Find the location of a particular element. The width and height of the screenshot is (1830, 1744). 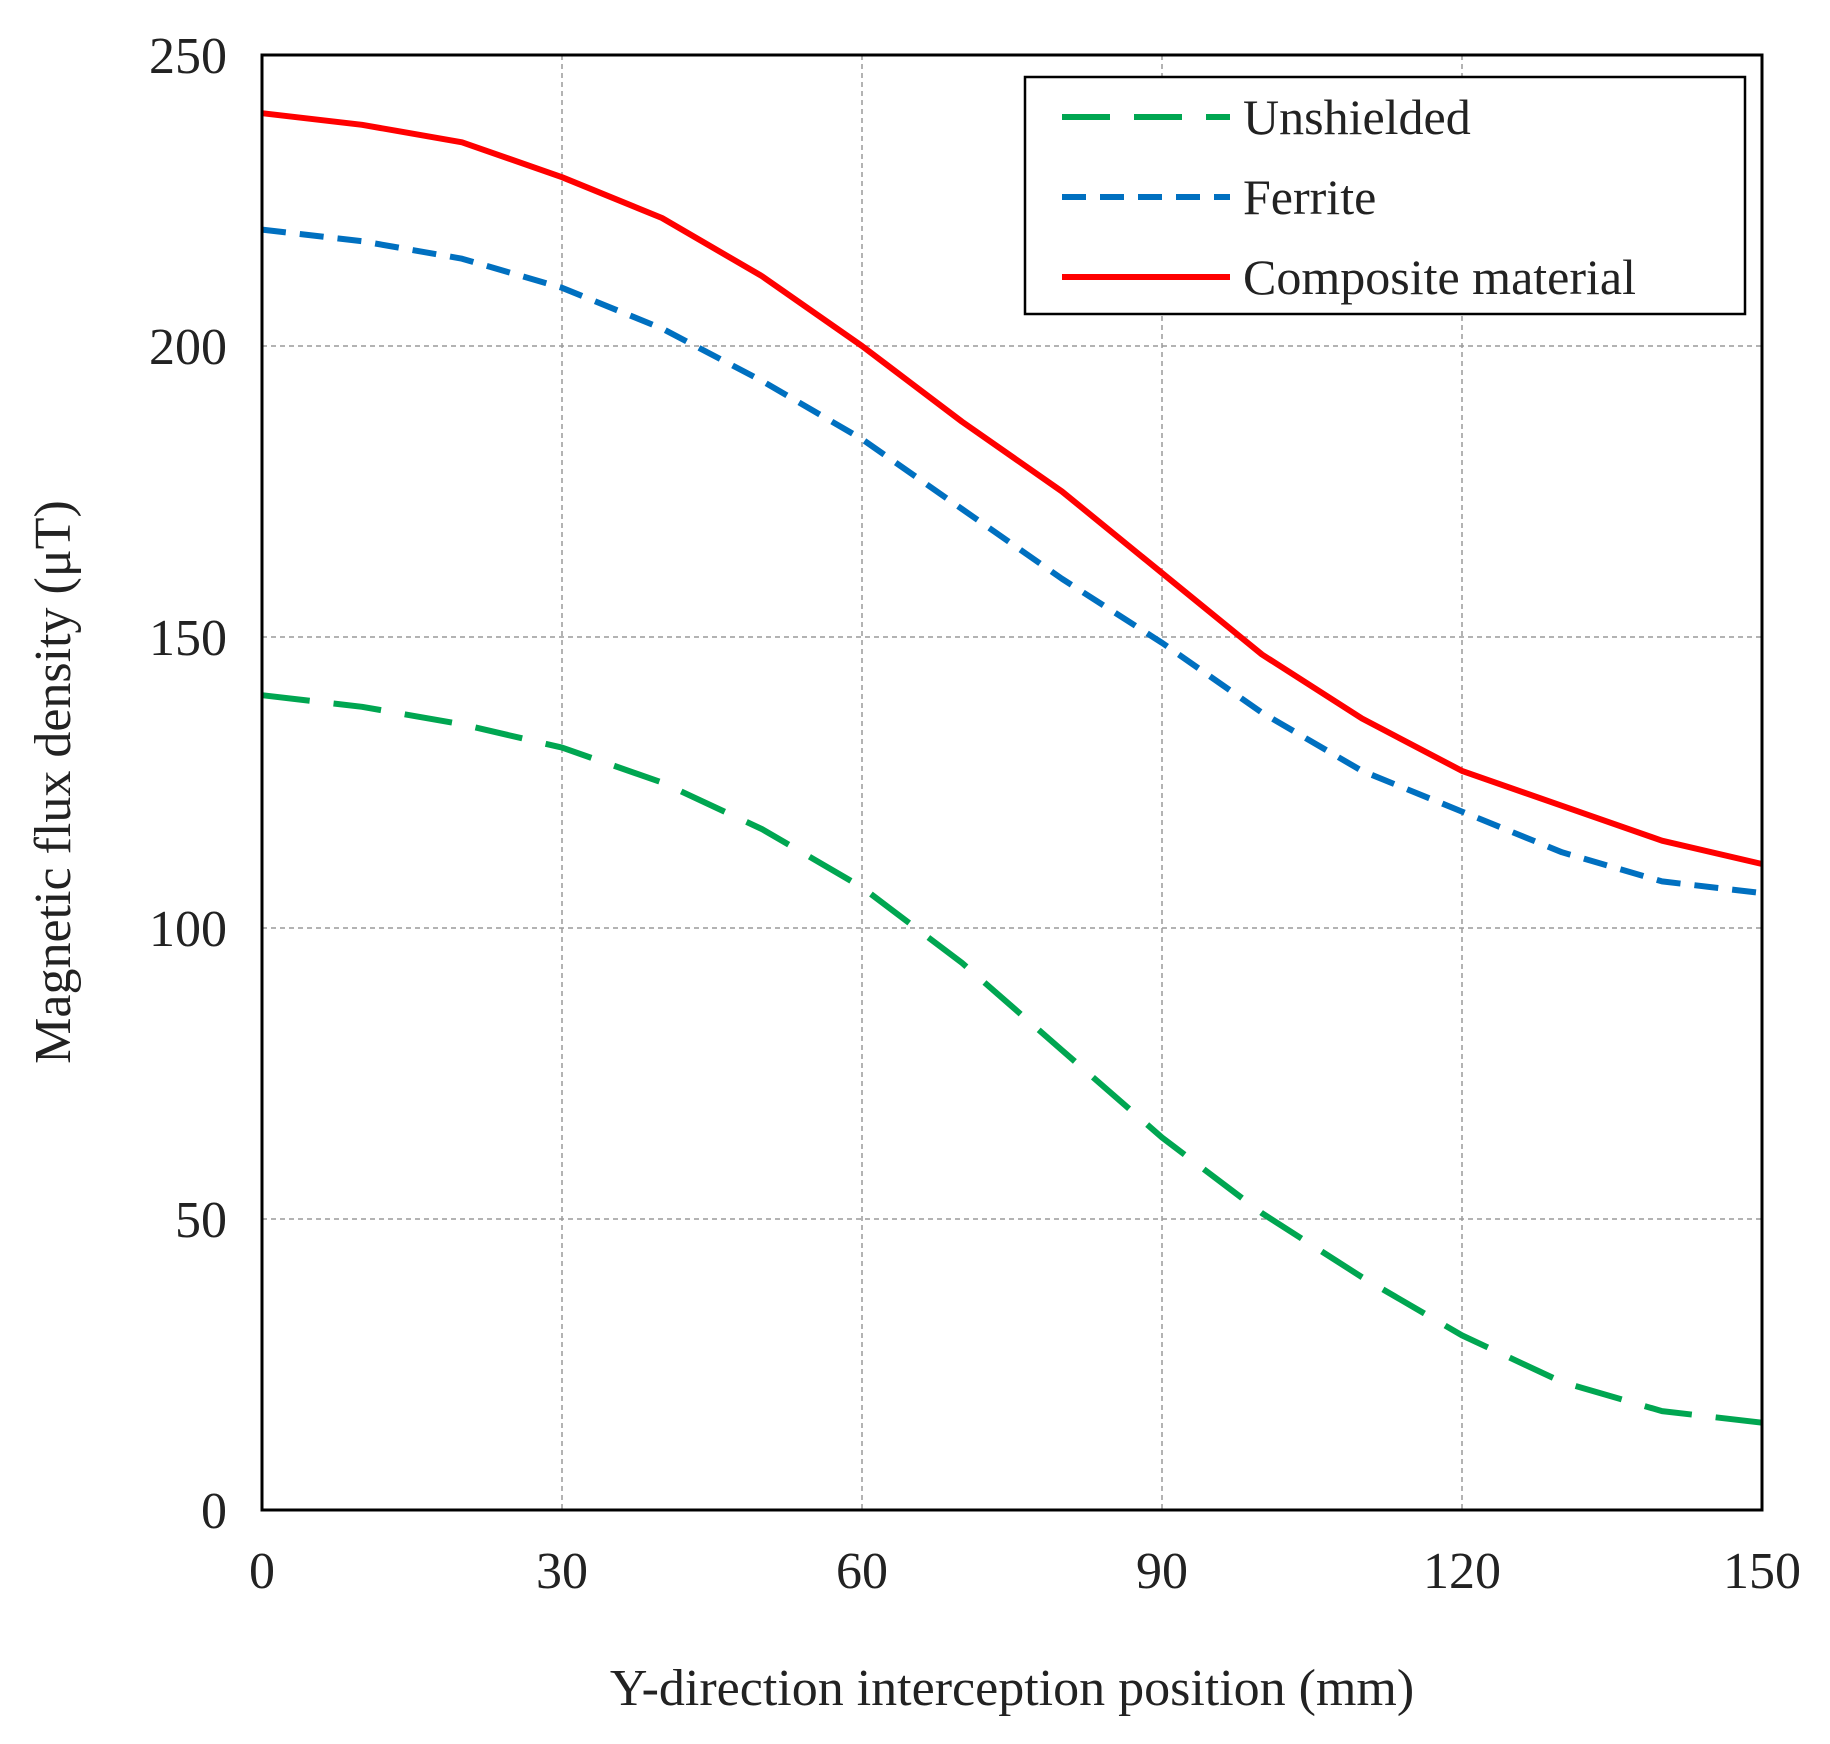

y-tick-label: 100 is located at coordinates (188, 929).